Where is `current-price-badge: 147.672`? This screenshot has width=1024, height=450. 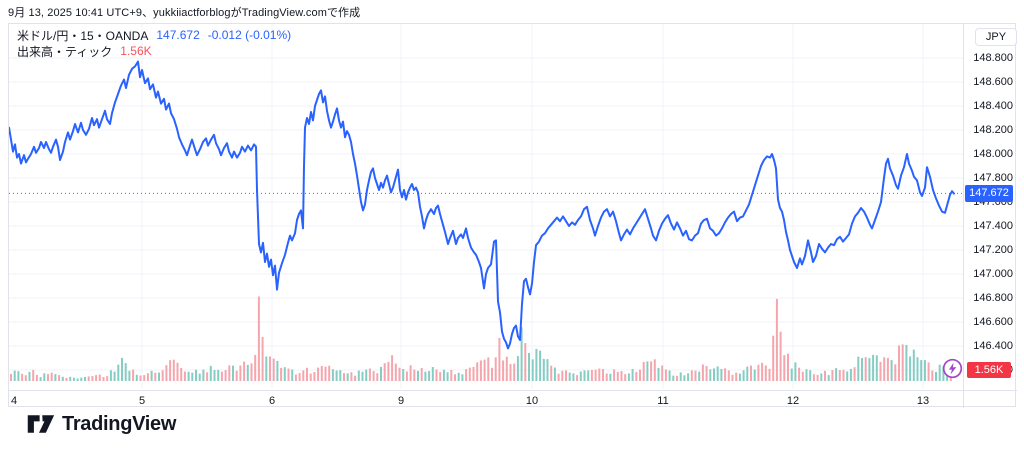 current-price-badge: 147.672 is located at coordinates (989, 193).